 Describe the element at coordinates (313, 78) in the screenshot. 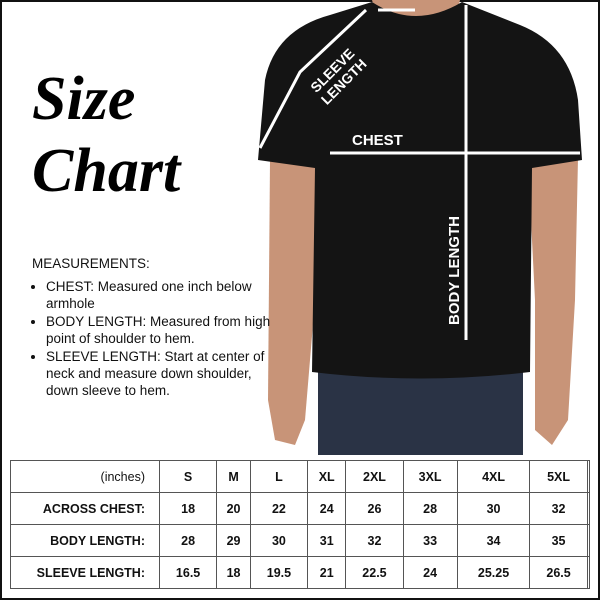

I see `sleeve-length-line` at that location.